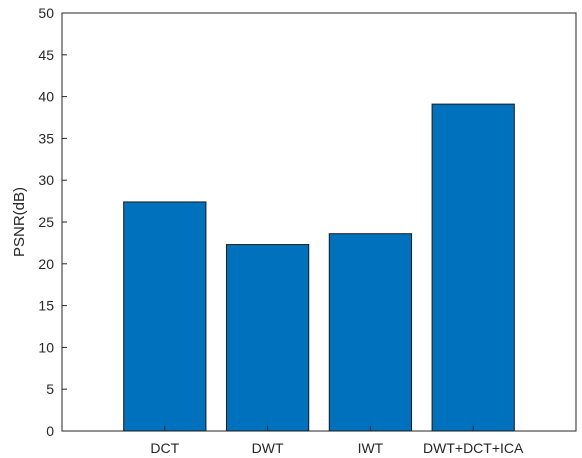 The image size is (582, 458). I want to click on x-axis-ticks: DCT DWT IWT DWT+DCT+ICA, so click(337, 441).